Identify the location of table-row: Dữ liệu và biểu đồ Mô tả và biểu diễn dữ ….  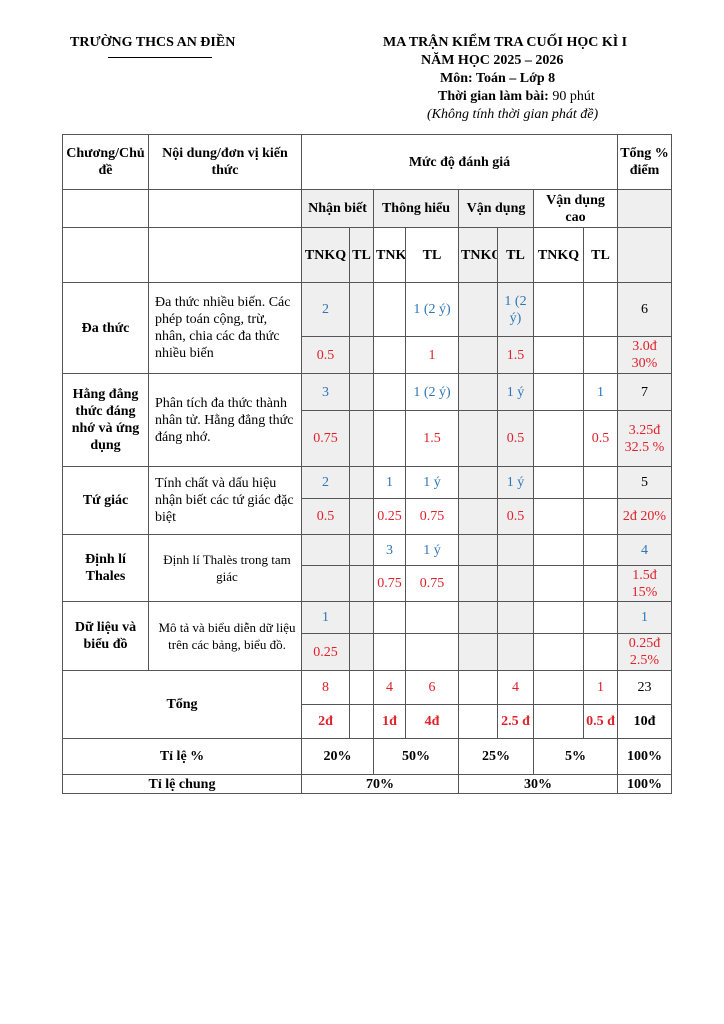
(367, 636).